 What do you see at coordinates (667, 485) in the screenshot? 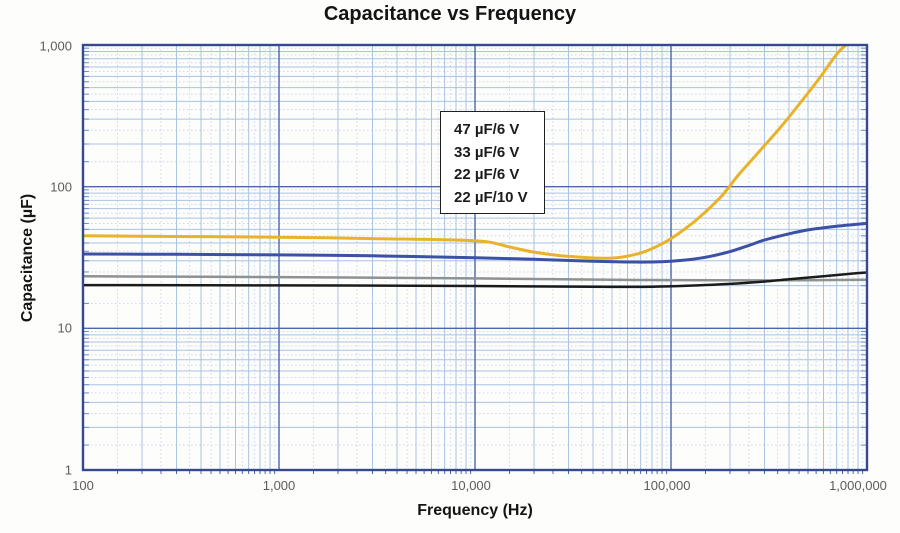
I see `x-tick-label: 100,000` at bounding box center [667, 485].